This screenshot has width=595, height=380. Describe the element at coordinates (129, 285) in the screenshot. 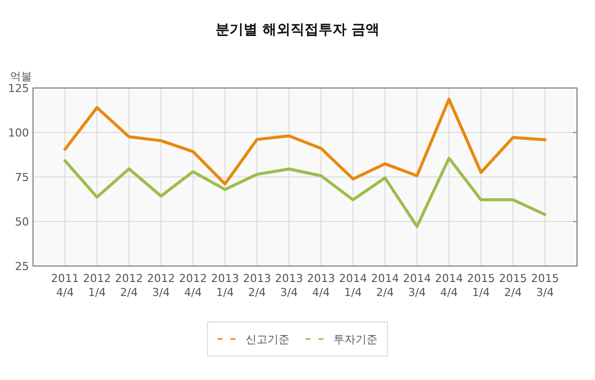

I see `x-tick-label: 2012 2/4` at that location.